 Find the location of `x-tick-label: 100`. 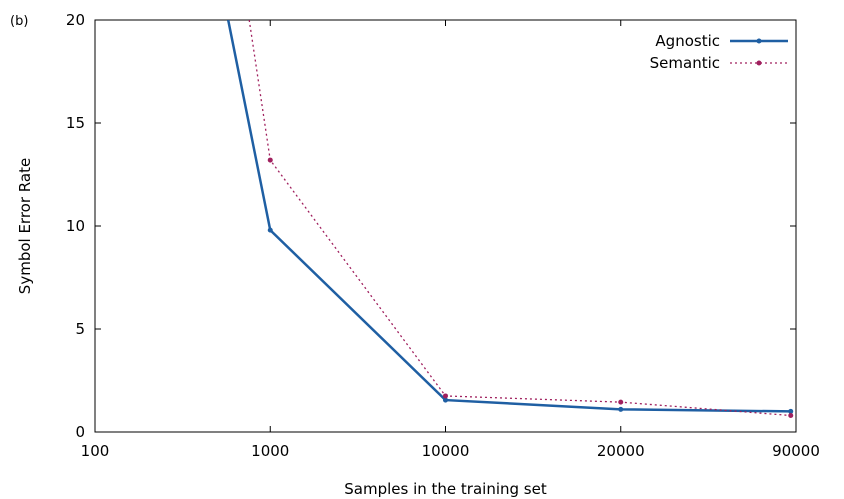

x-tick-label: 100 is located at coordinates (95, 451).